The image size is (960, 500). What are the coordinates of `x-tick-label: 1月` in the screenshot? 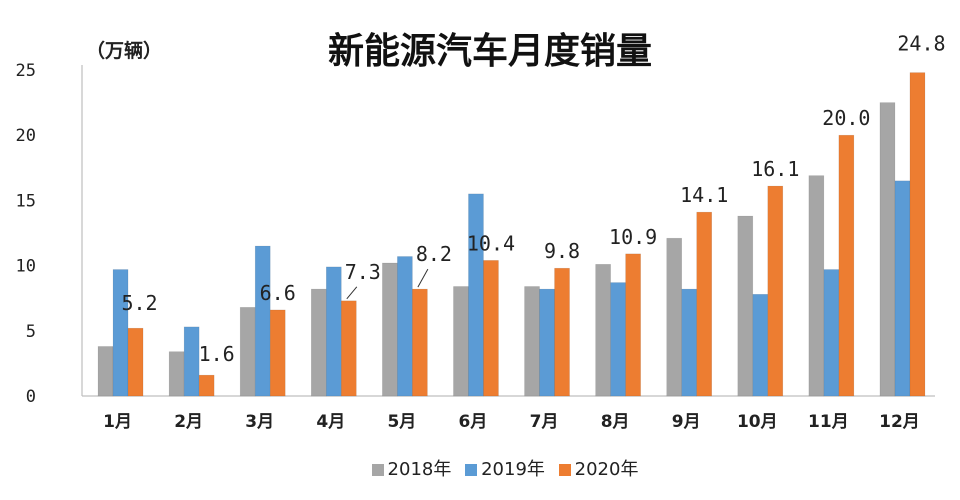 It's located at (117, 422).